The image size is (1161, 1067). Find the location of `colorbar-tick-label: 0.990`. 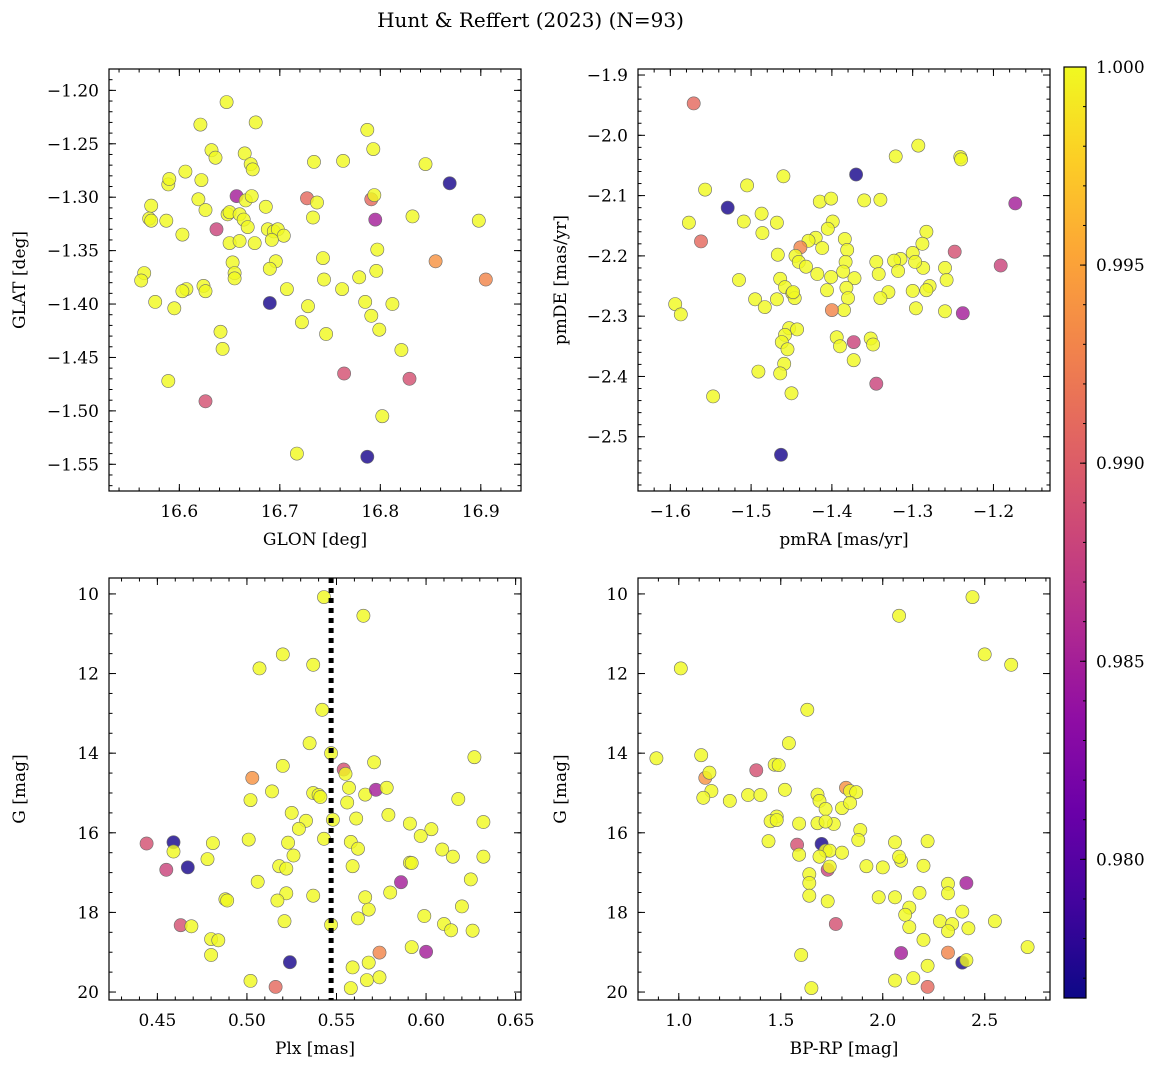

colorbar-tick-label: 0.990 is located at coordinates (1120, 464).